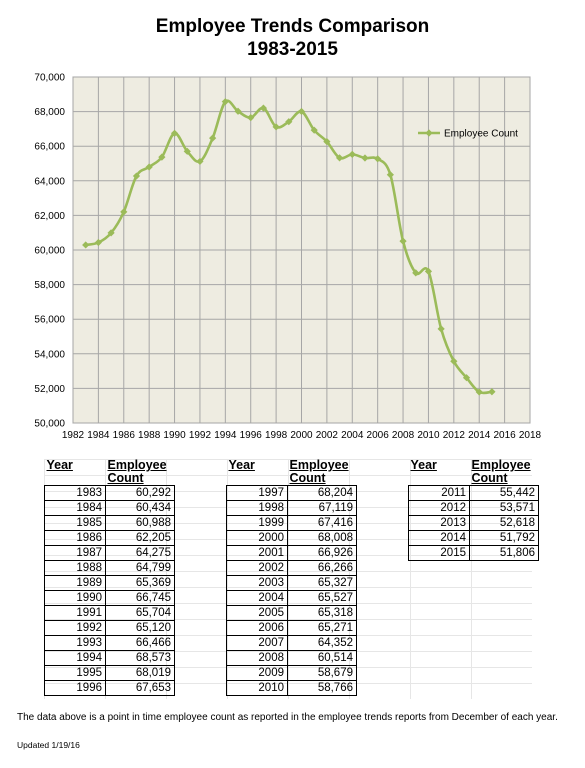 The height and width of the screenshot is (768, 585). I want to click on y-tick-label: 58,000, so click(49, 285).